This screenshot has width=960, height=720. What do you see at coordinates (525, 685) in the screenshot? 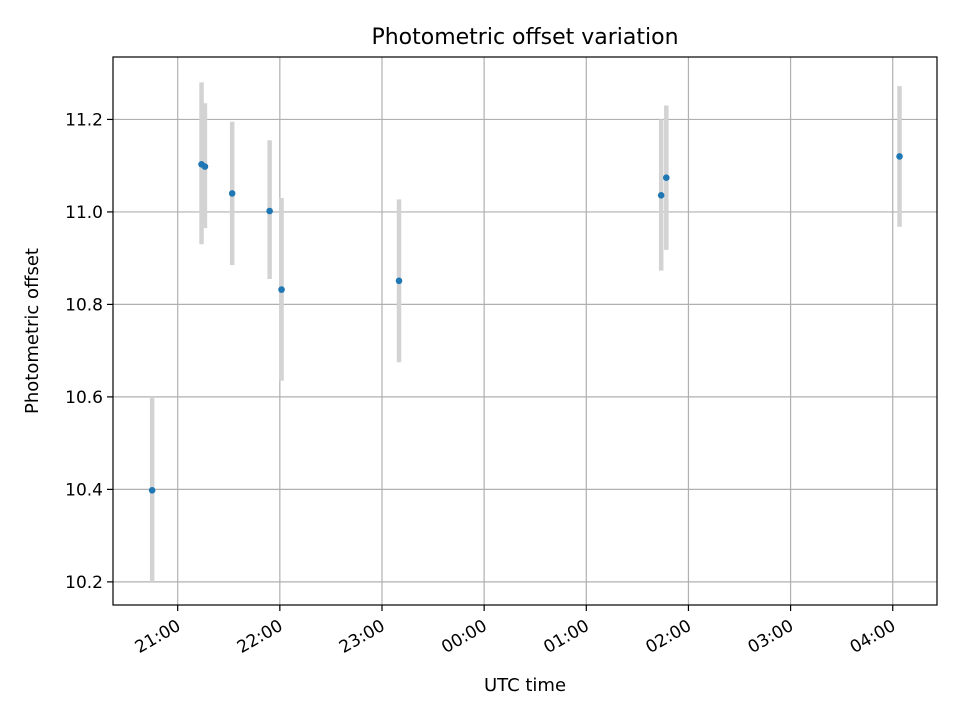
I see `x-axis-label: UTC time` at bounding box center [525, 685].